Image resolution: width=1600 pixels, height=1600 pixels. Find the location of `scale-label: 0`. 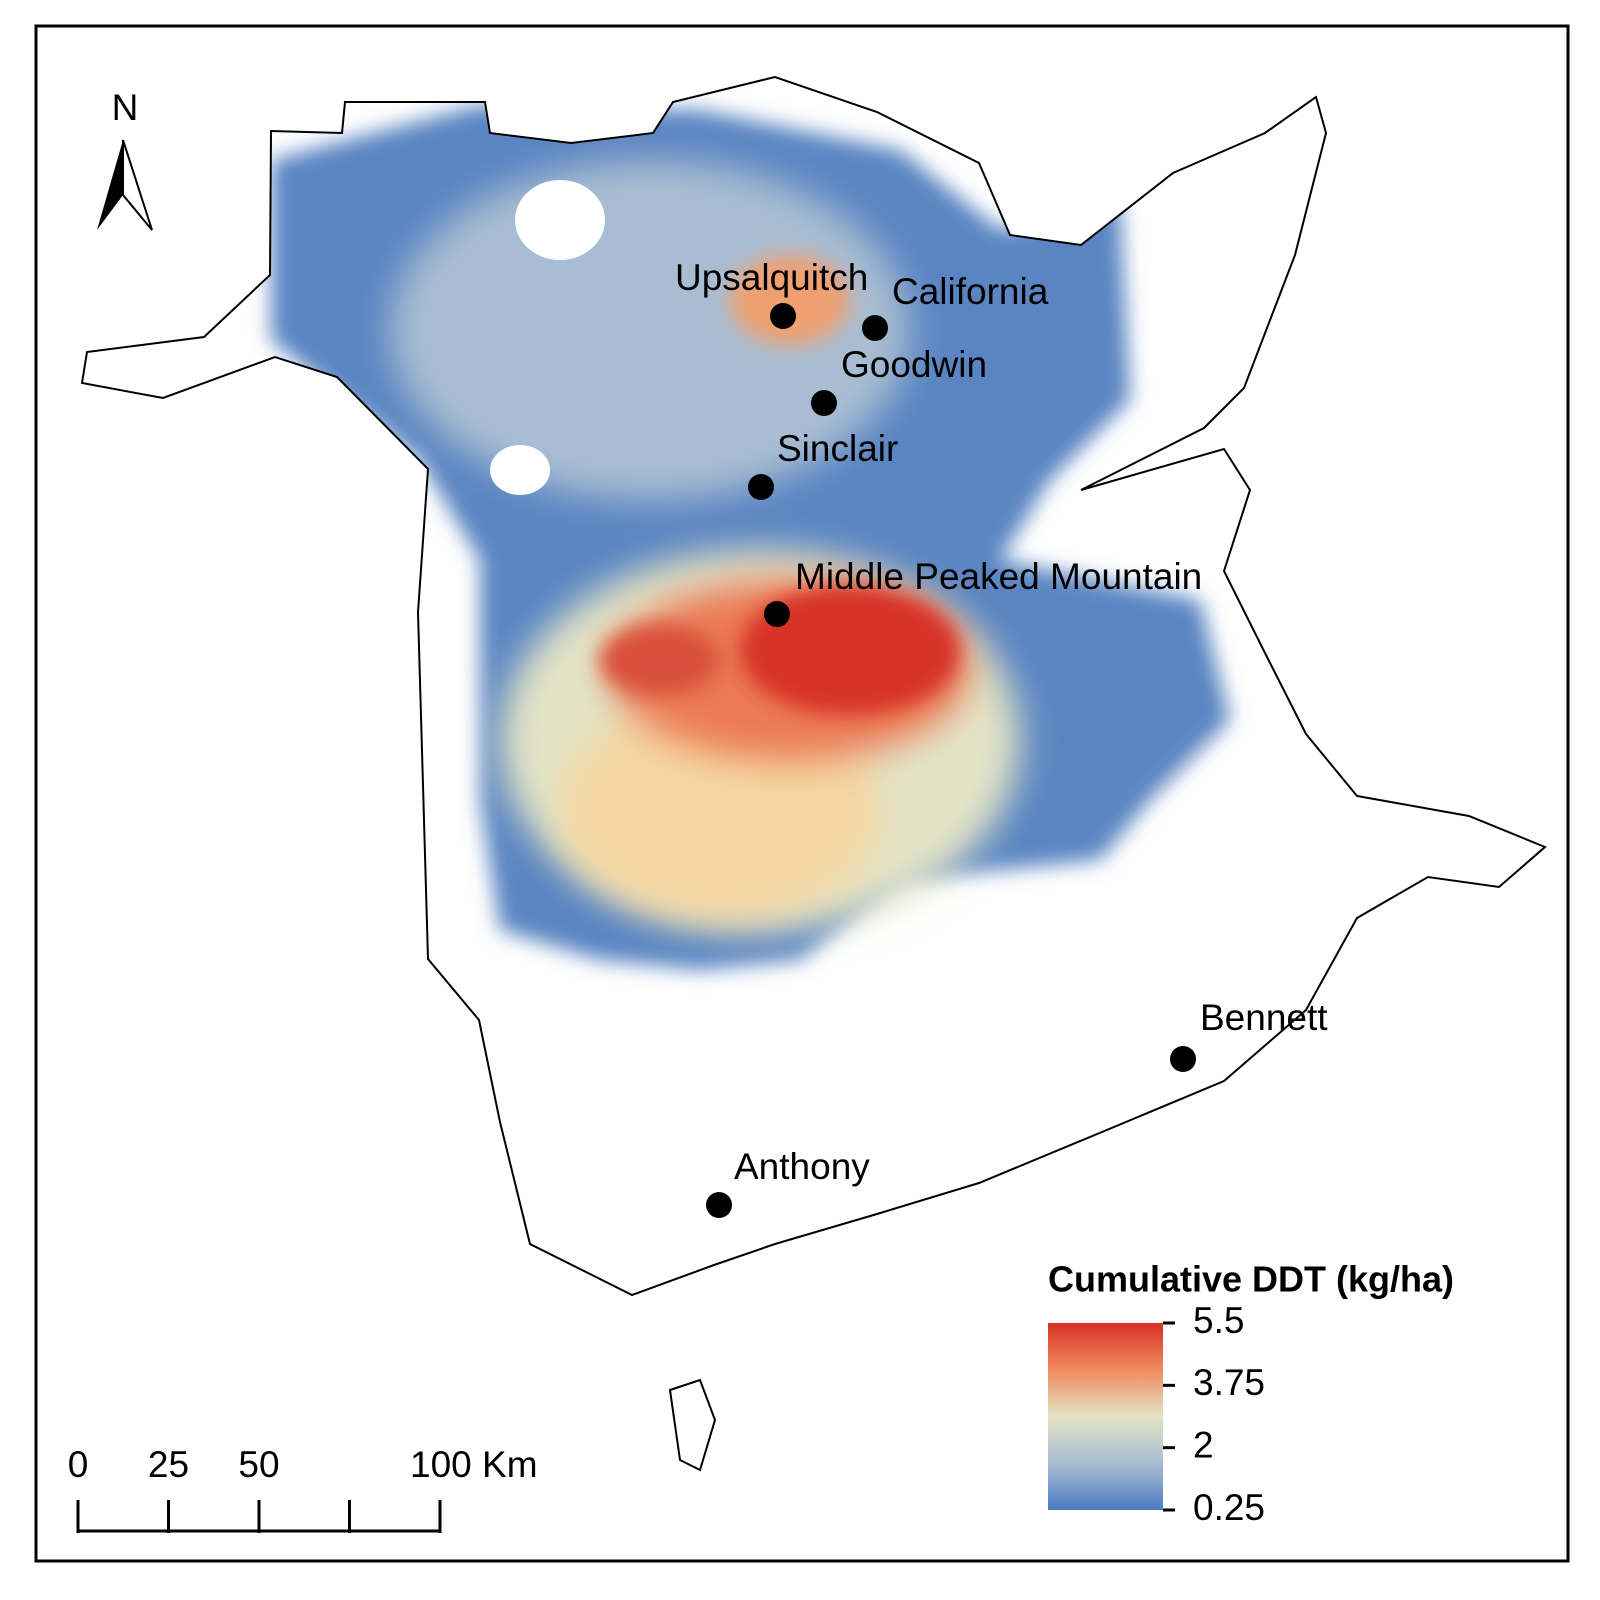

scale-label: 0 is located at coordinates (78, 1464).